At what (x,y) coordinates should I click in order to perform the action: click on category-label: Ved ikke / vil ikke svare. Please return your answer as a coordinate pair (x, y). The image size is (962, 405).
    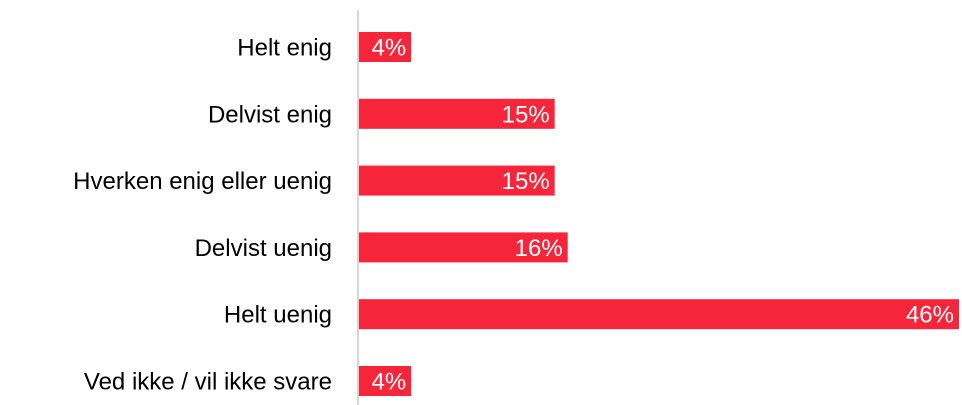
    Looking at the image, I should click on (208, 382).